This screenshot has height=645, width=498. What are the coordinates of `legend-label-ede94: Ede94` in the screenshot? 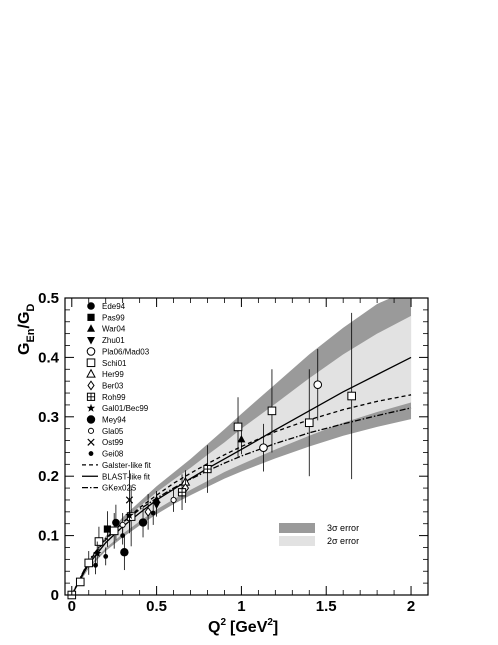 It's located at (114, 306).